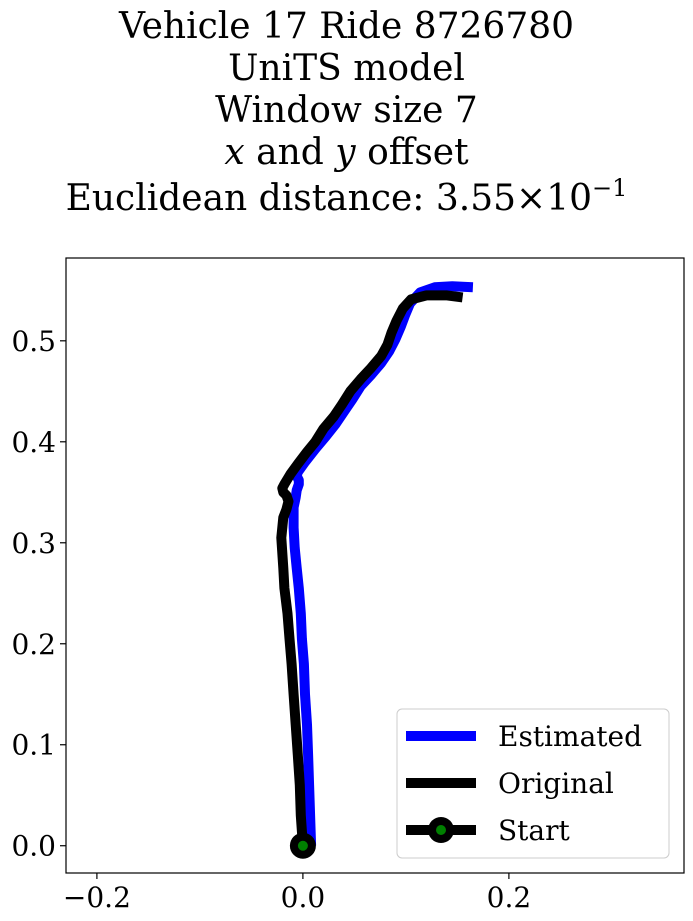 The width and height of the screenshot is (693, 921). Describe the element at coordinates (441, 830) in the screenshot. I see `legend-start-marker-inner` at that location.